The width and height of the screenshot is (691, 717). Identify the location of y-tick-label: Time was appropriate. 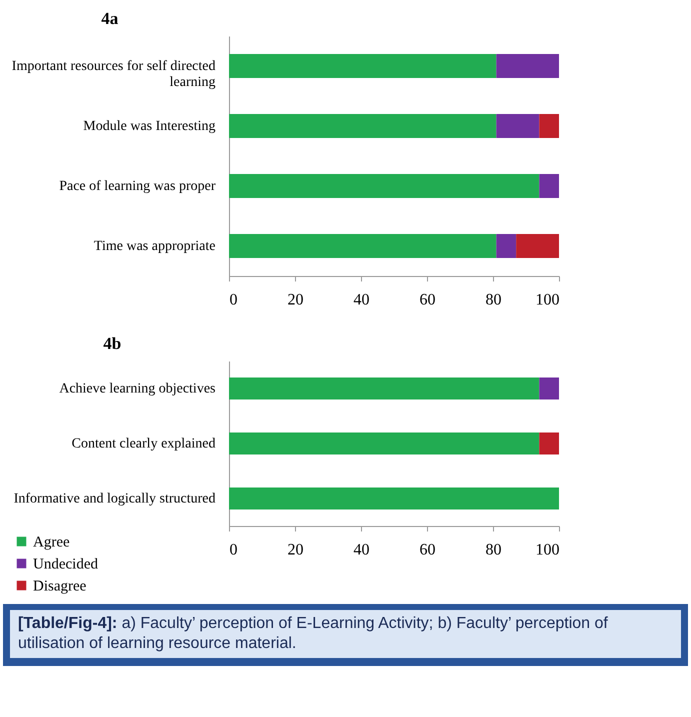
(155, 246).